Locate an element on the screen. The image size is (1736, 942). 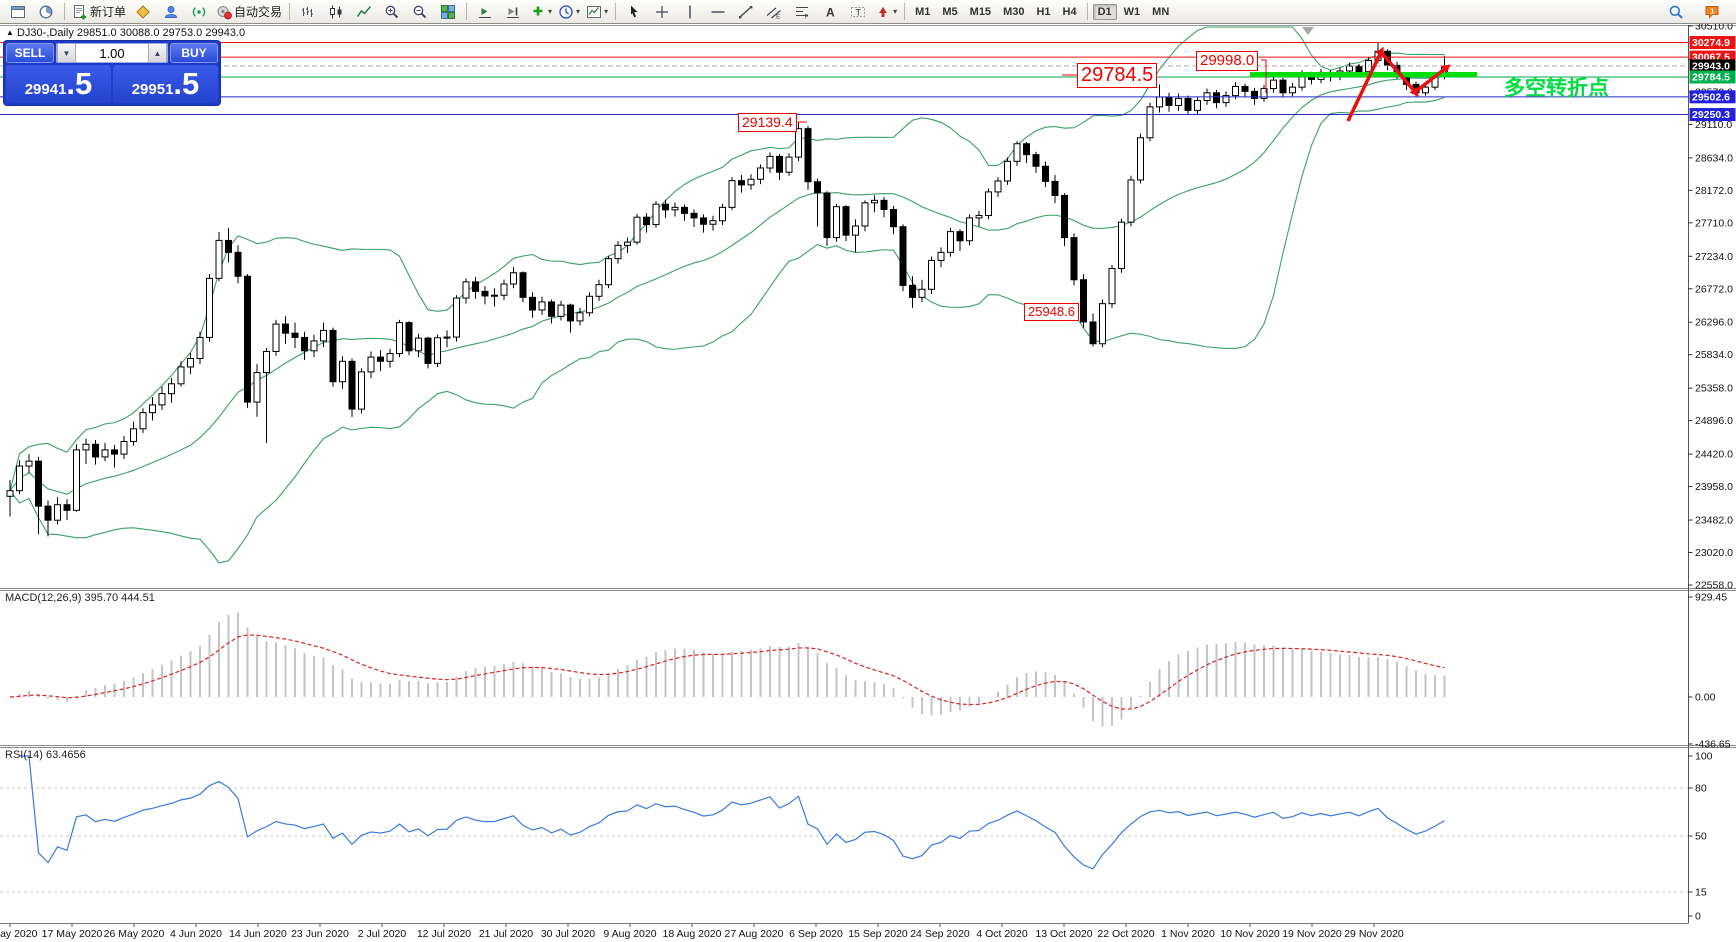
level-lines is located at coordinates (844, 79).